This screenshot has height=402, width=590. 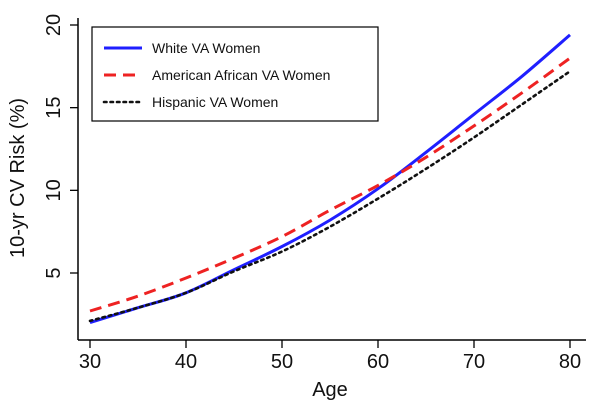 What do you see at coordinates (186, 362) in the screenshot?
I see `x-tick-label: 40` at bounding box center [186, 362].